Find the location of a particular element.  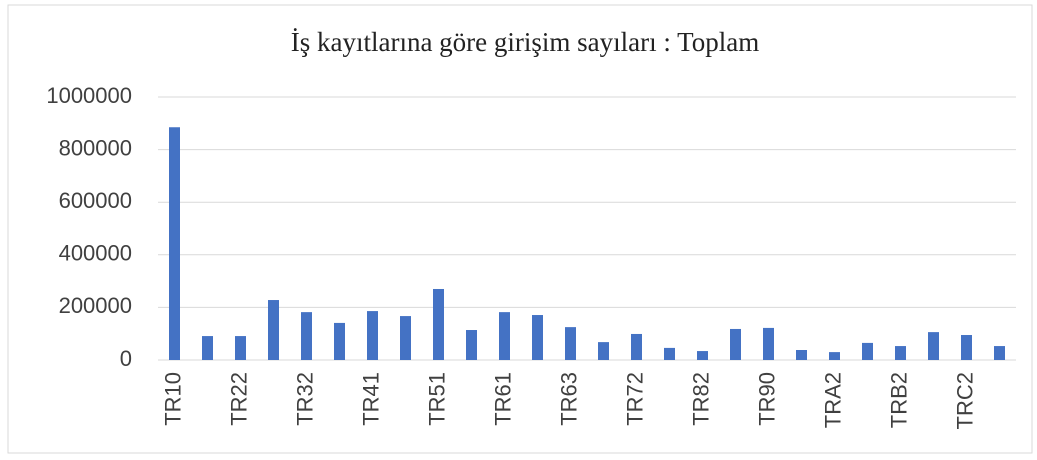

x-tick-label: TR32 is located at coordinates (304, 399).